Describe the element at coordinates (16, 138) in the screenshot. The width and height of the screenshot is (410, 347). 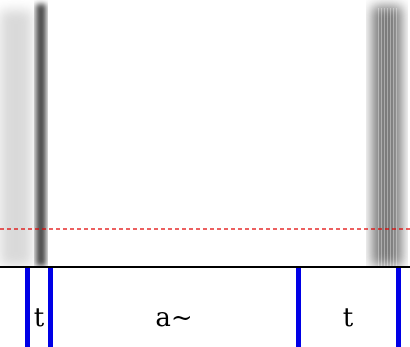
I see `leading-noise` at that location.